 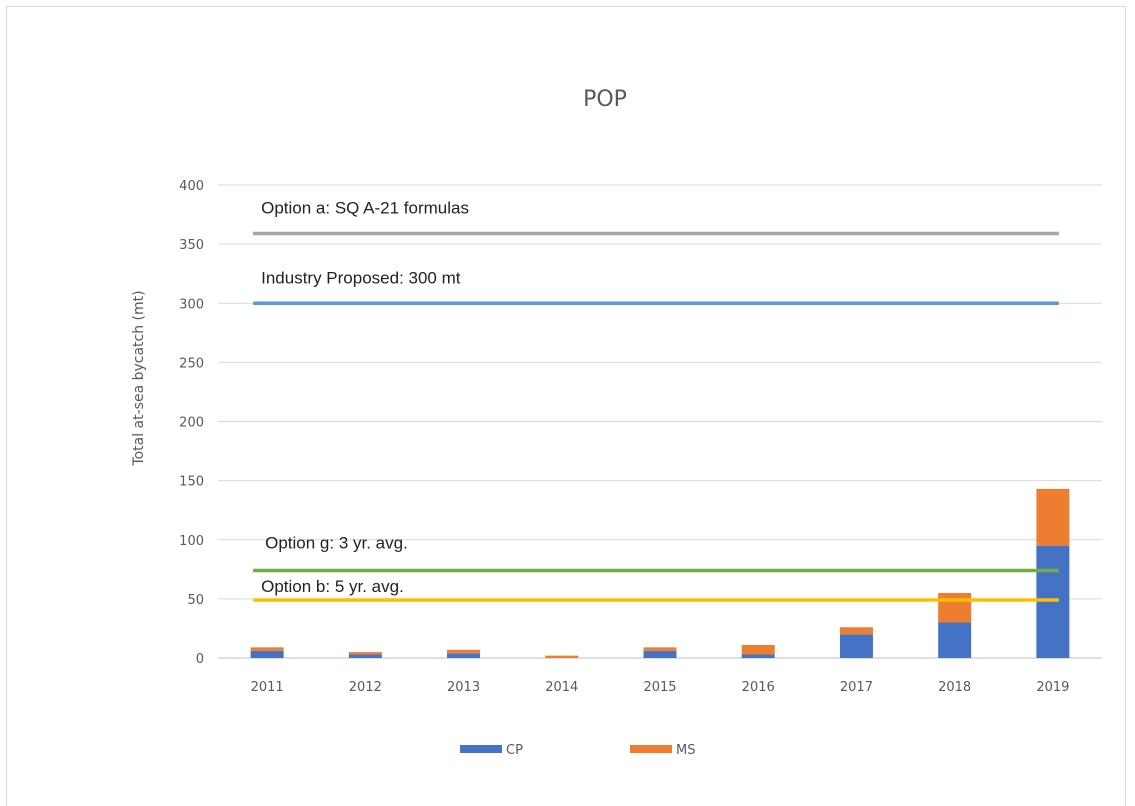 What do you see at coordinates (464, 655) in the screenshot?
I see `bar-cp-2013` at bounding box center [464, 655].